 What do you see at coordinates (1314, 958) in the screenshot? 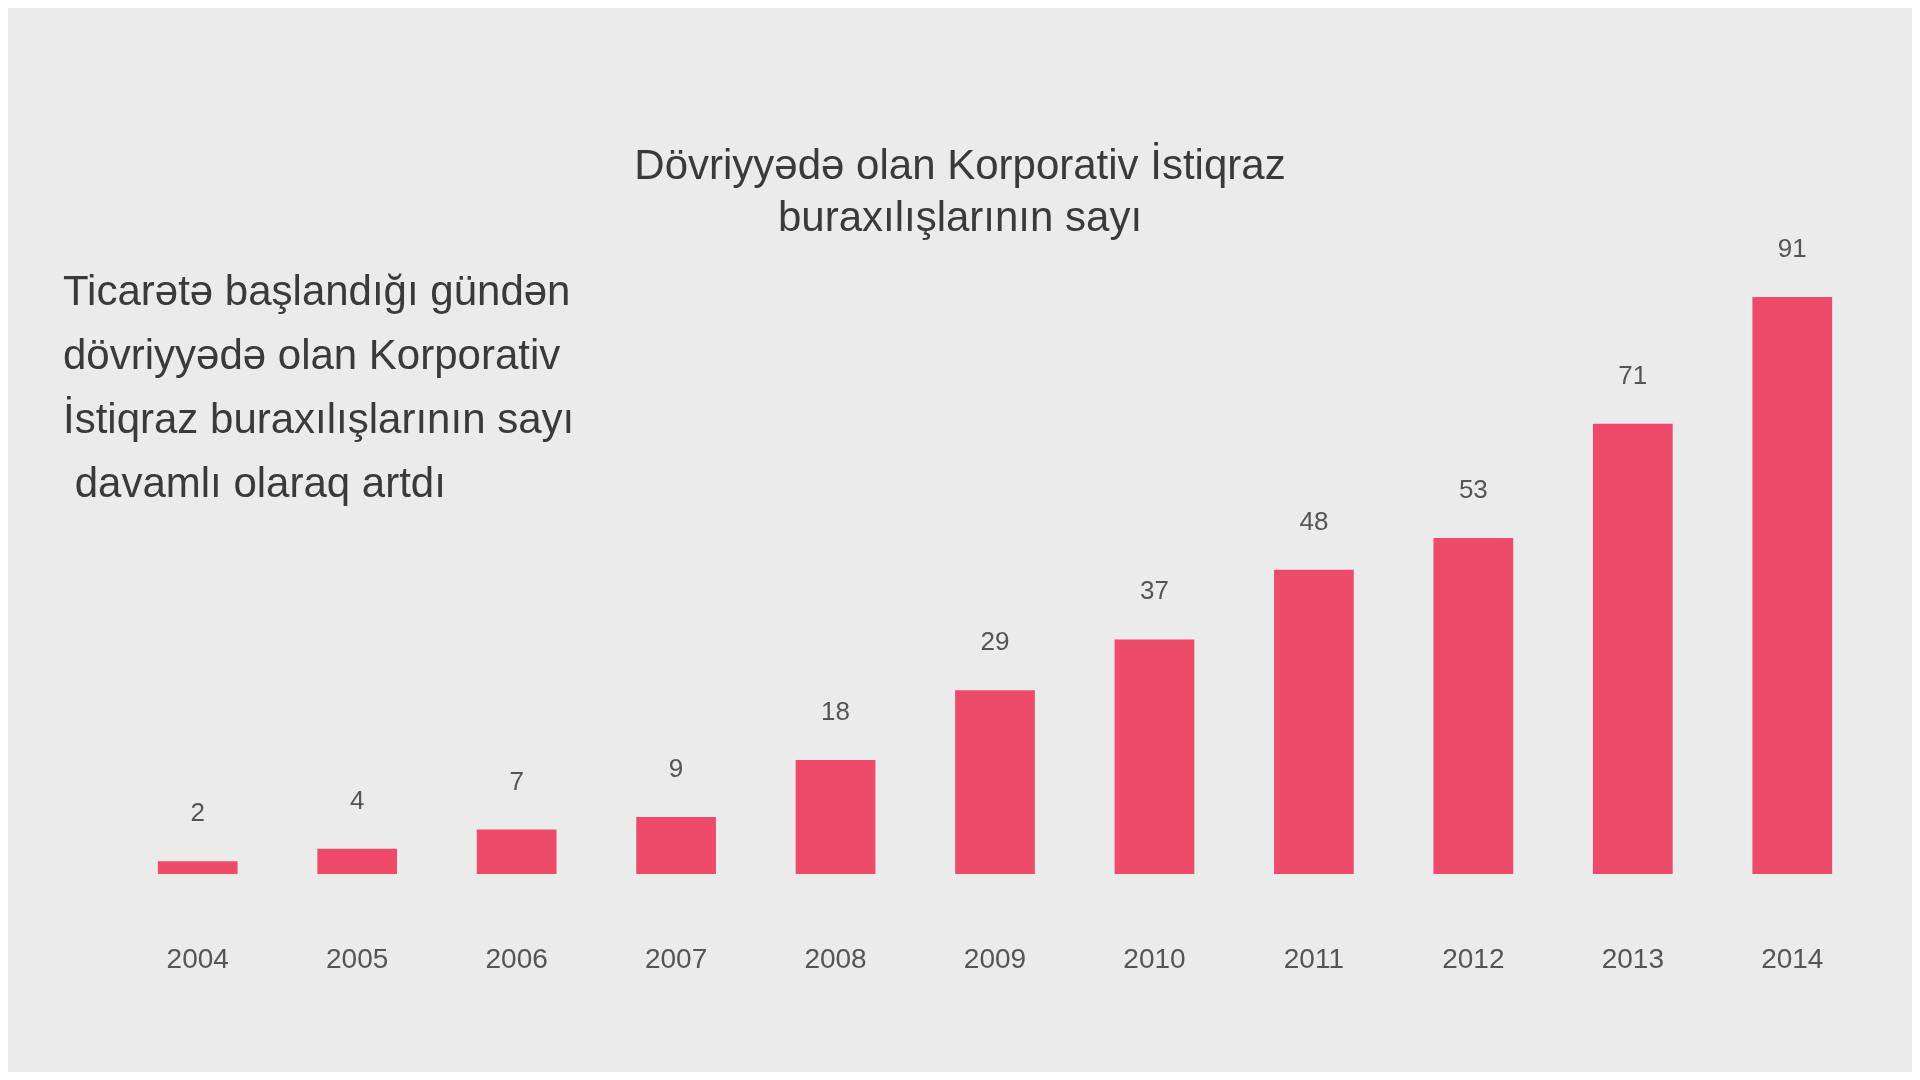
I see `x-tick-label: 2011` at bounding box center [1314, 958].